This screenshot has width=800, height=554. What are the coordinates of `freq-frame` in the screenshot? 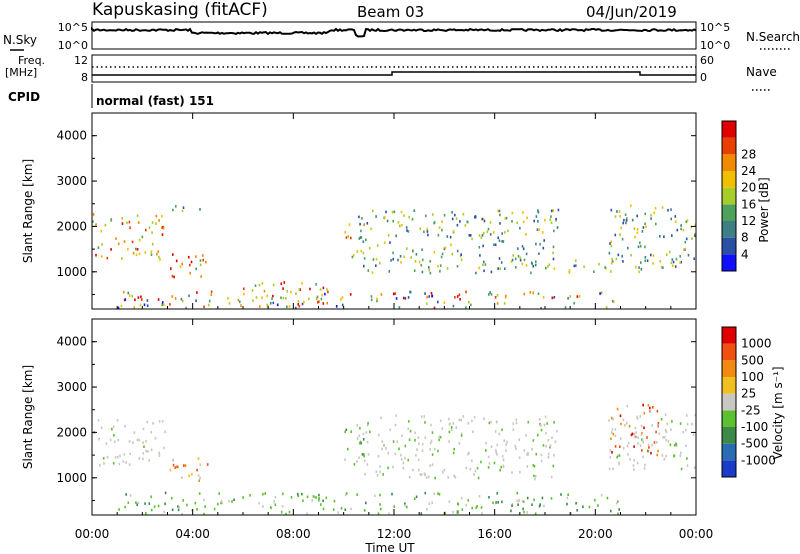 It's located at (394, 68).